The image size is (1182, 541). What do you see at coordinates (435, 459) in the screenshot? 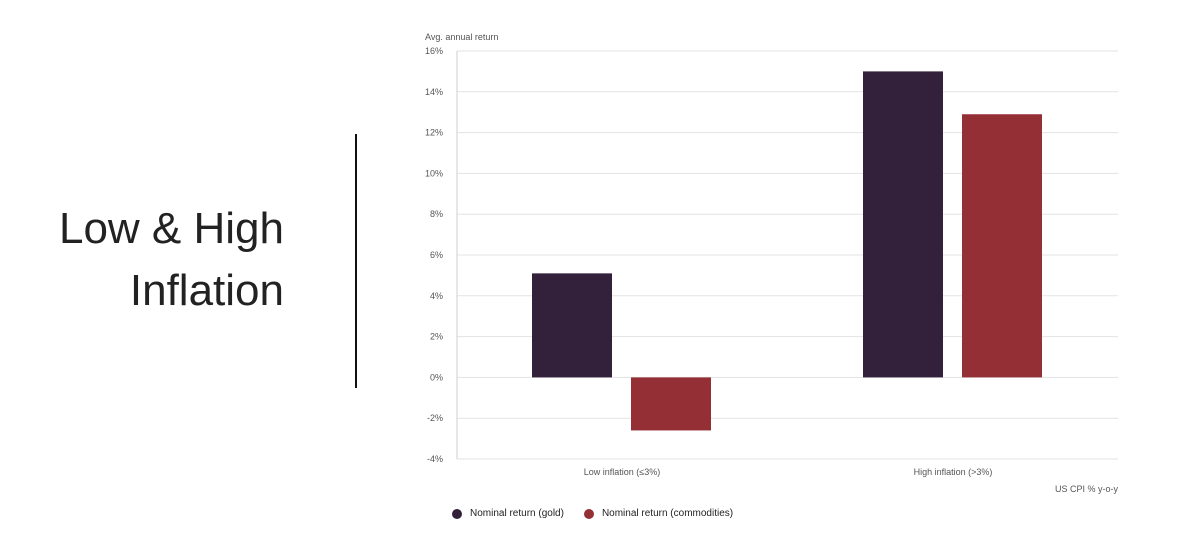
I see `y-tick-label: -4%` at bounding box center [435, 459].